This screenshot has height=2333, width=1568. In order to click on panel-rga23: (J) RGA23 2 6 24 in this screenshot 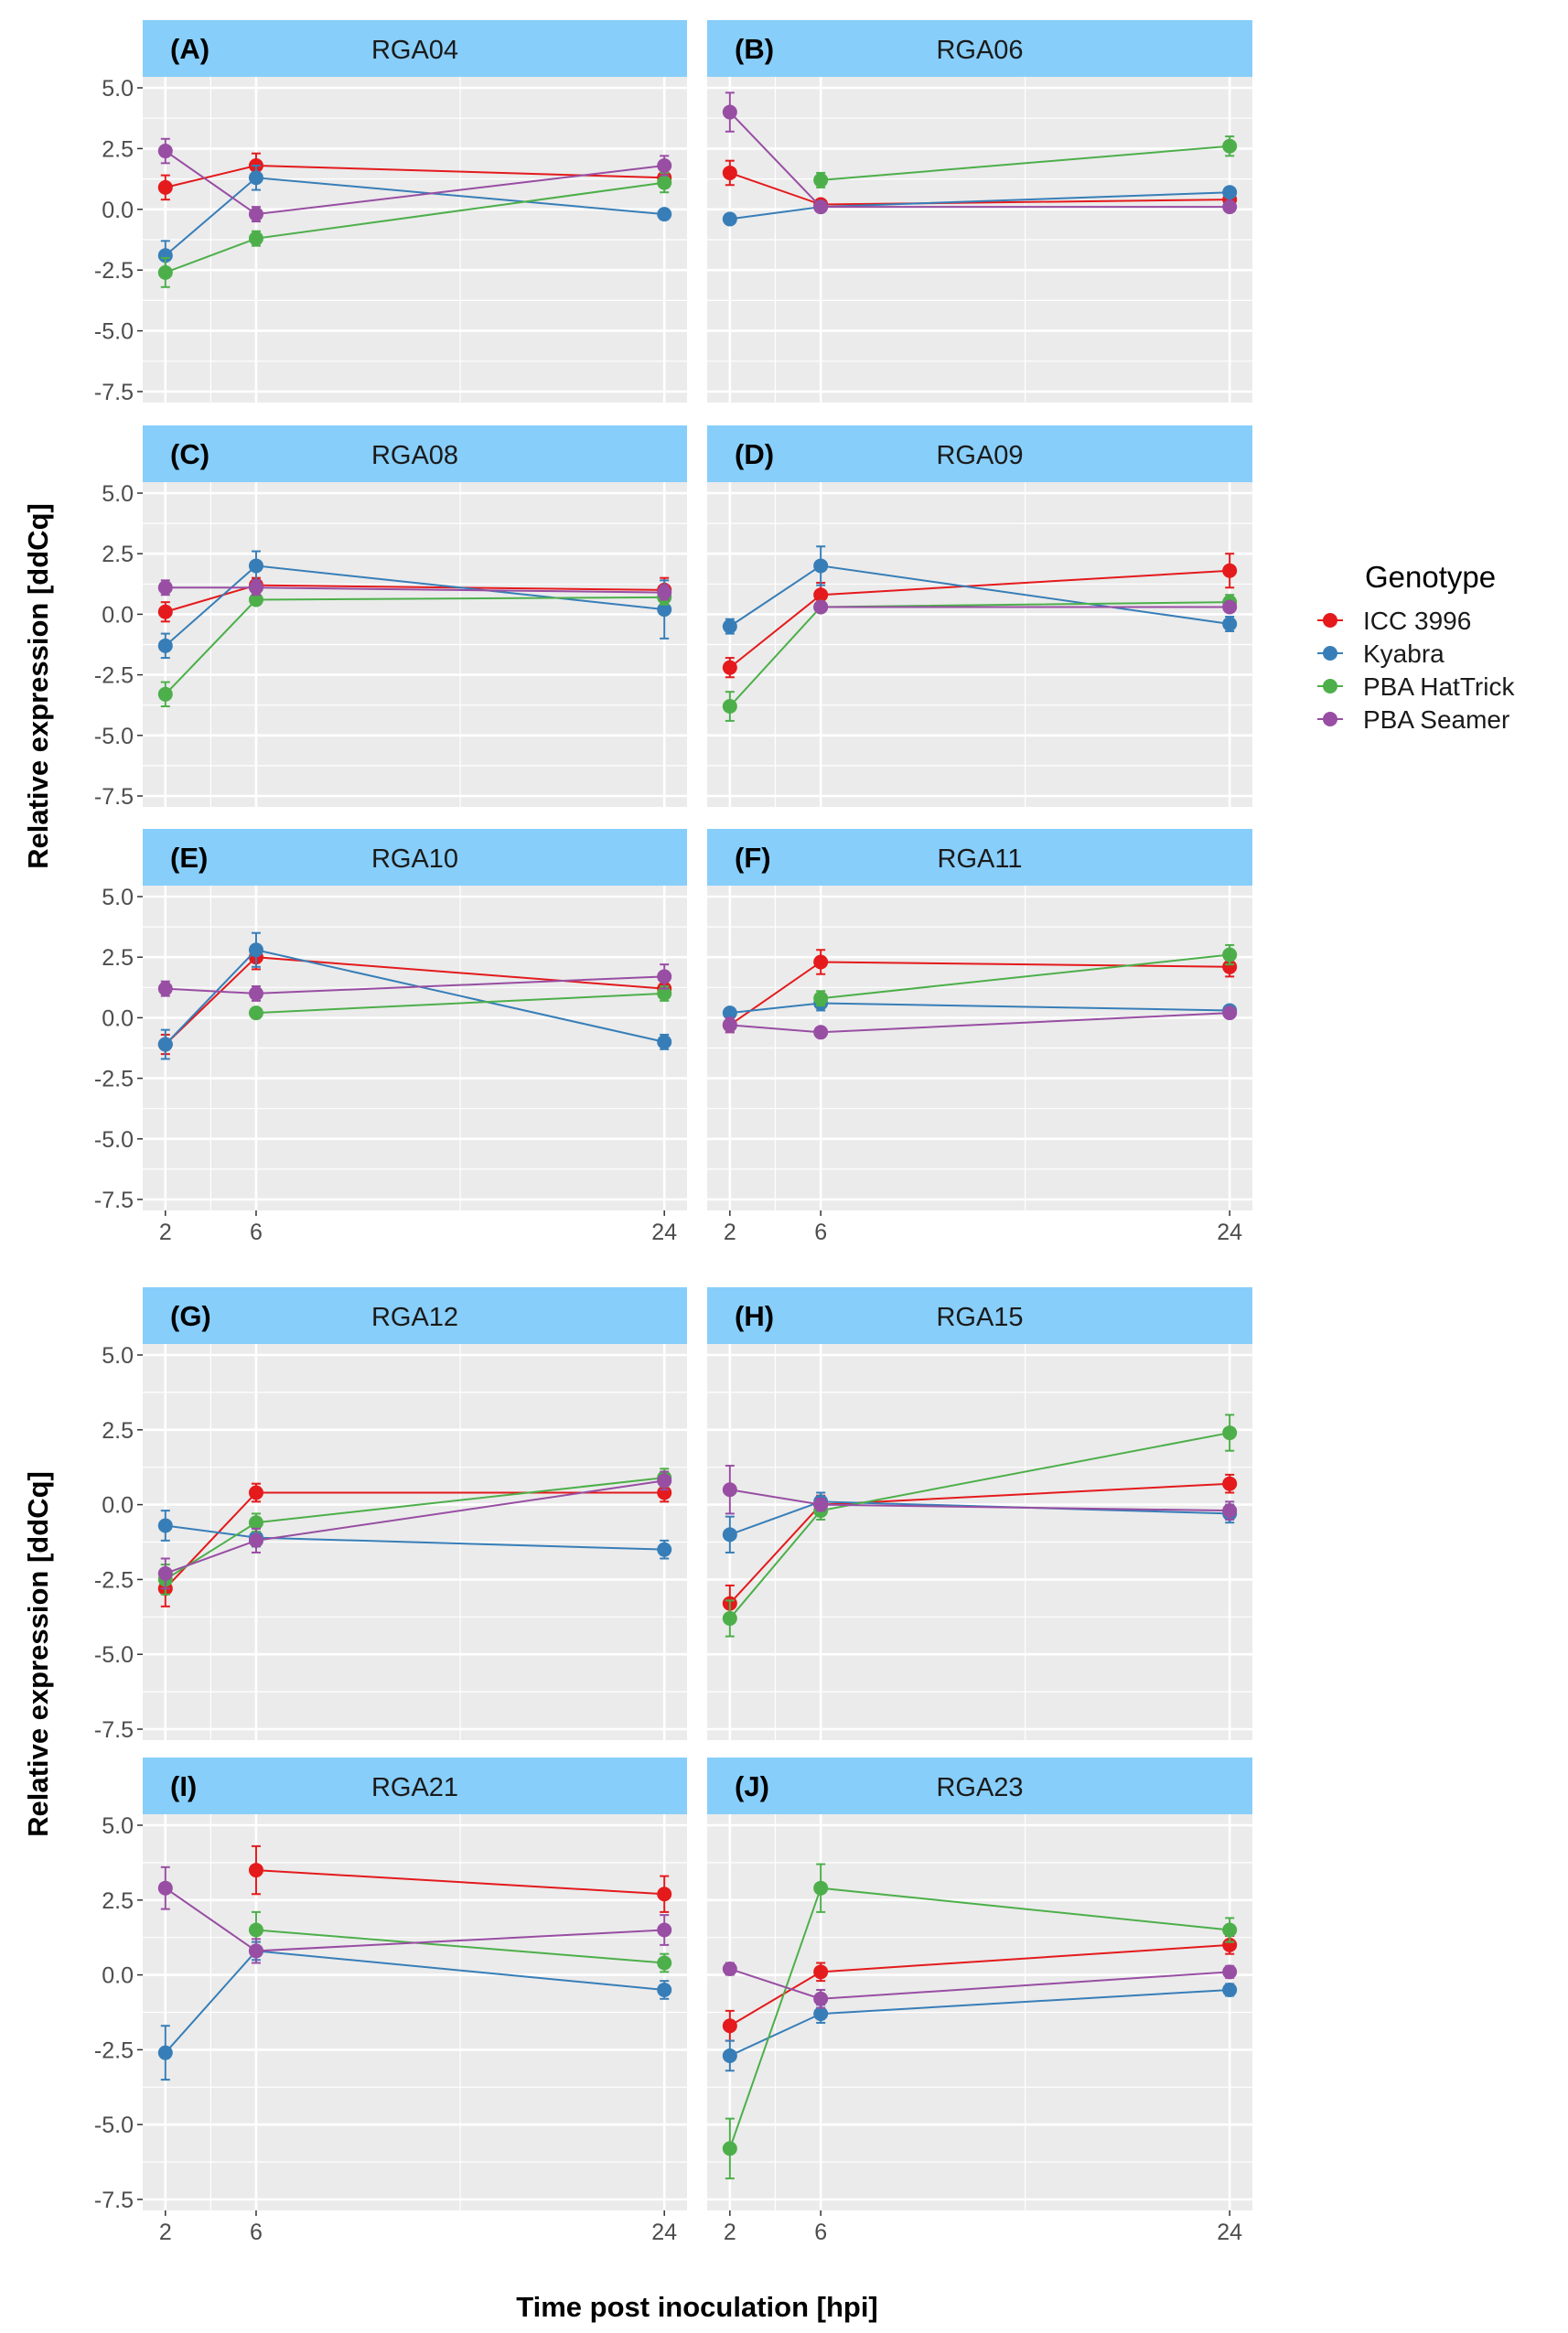, I will do `click(979, 2001)`.